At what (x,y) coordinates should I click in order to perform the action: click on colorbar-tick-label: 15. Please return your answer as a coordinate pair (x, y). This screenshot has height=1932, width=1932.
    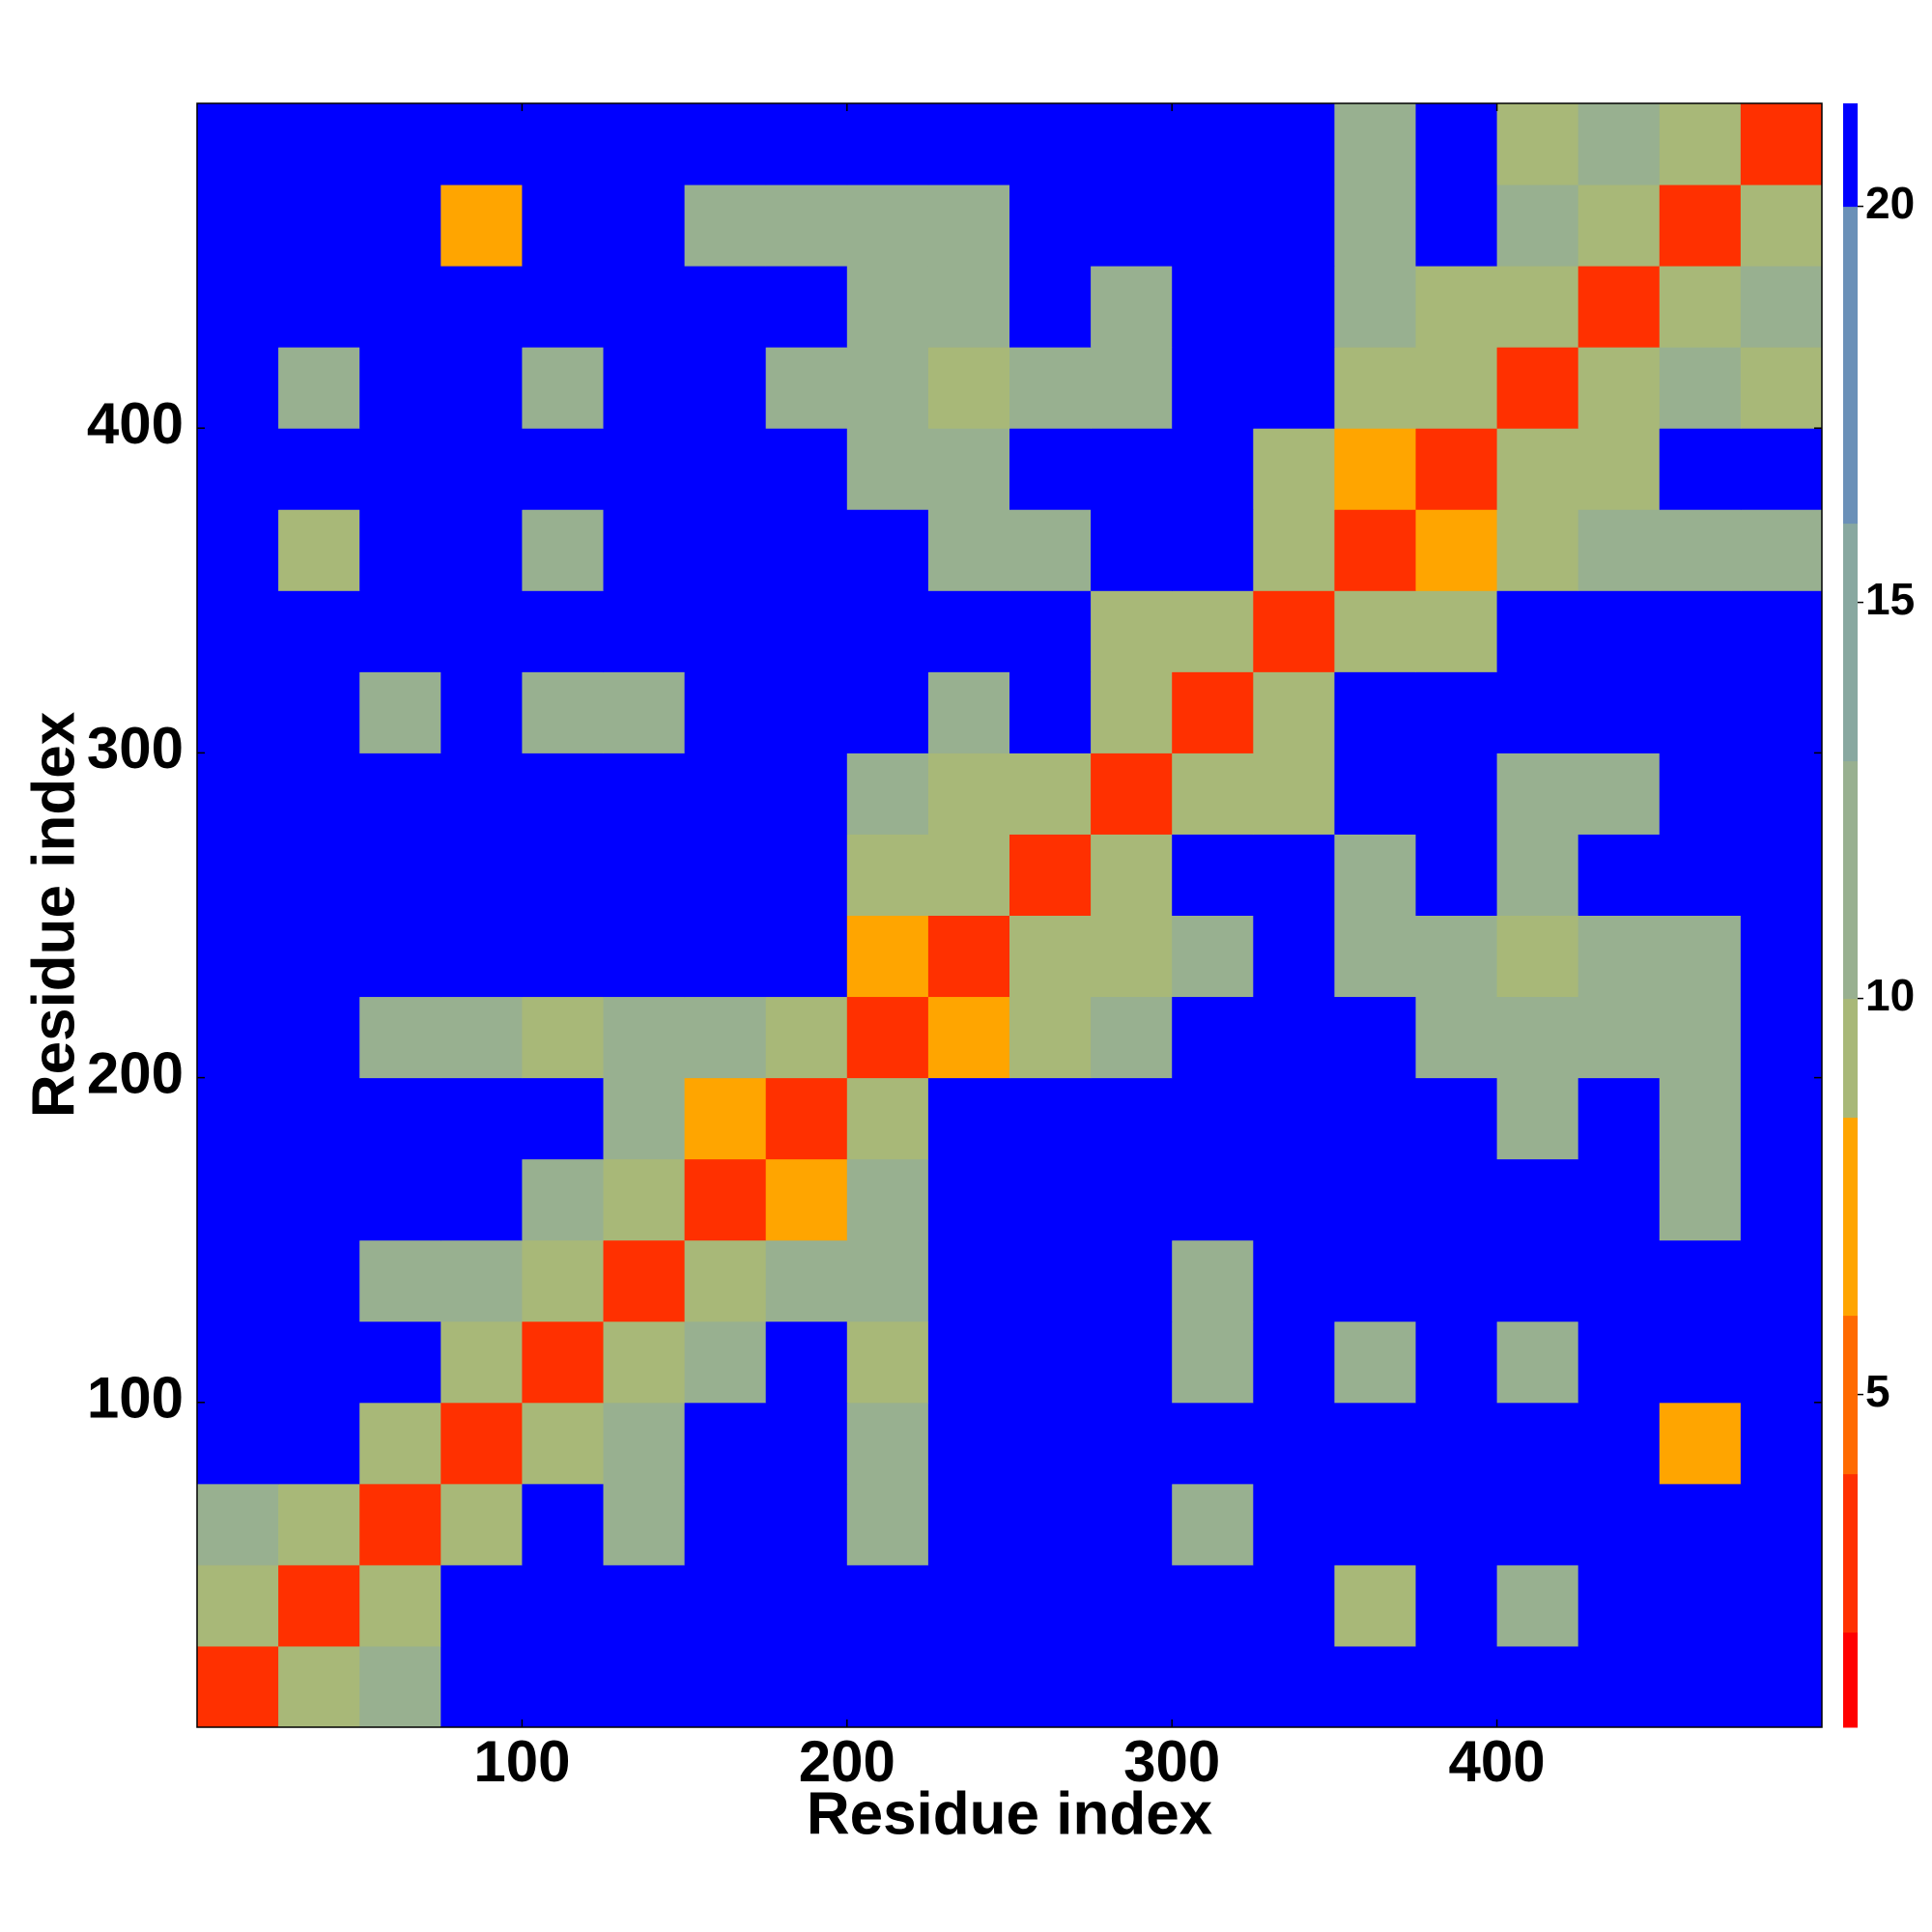
    Looking at the image, I should click on (1890, 599).